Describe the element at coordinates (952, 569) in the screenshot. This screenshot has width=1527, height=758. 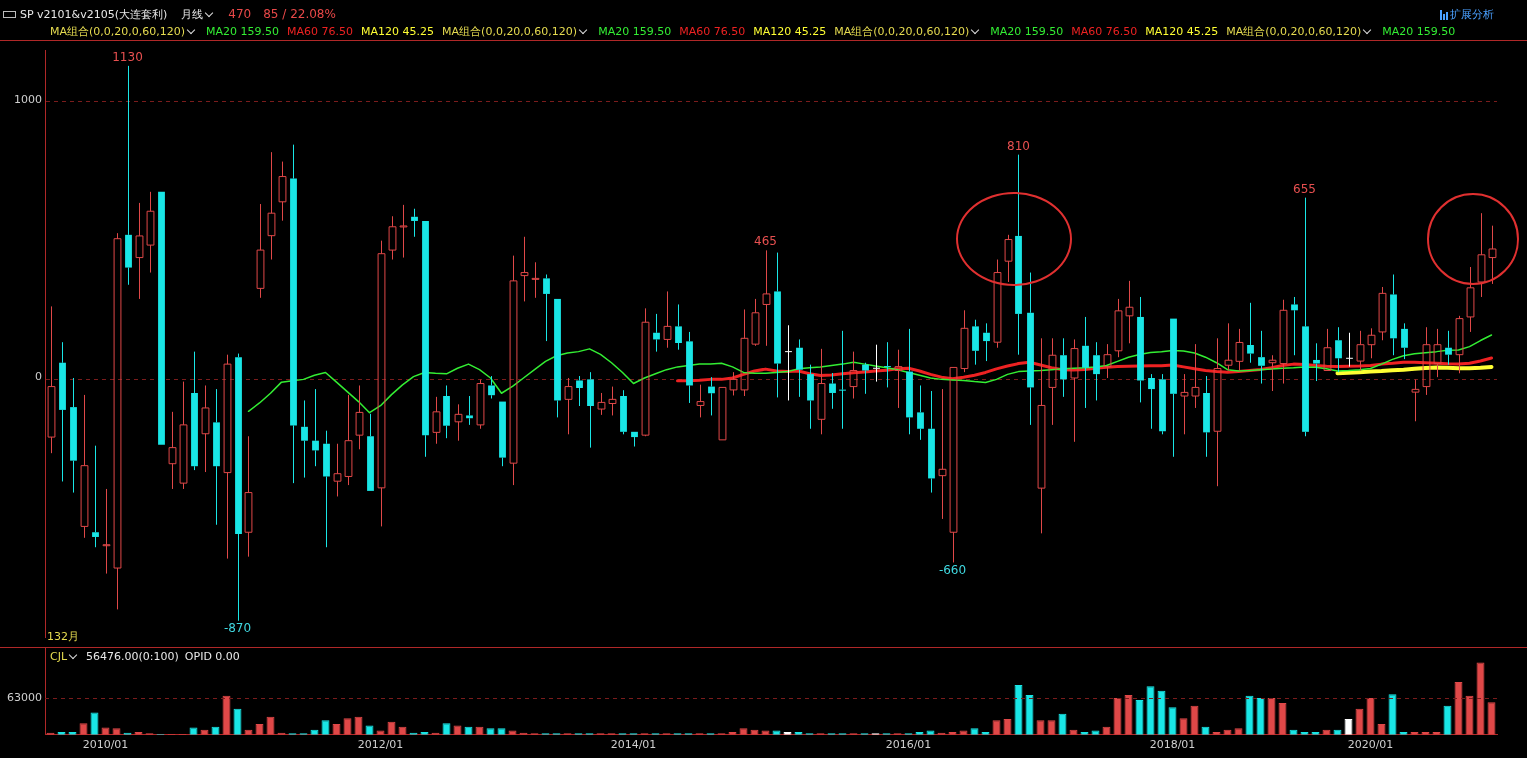
I see `annotation: -660` at that location.